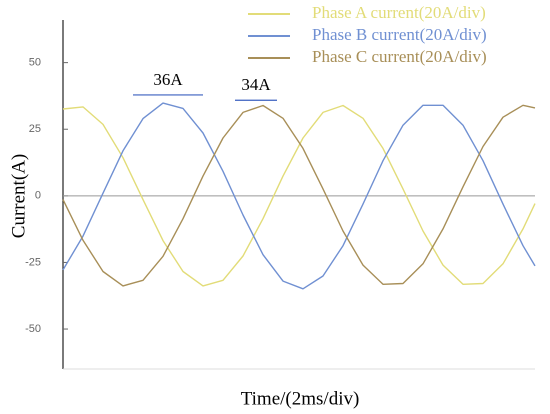  I want to click on legend-label: Phase B current(20A/div), so click(399, 34).